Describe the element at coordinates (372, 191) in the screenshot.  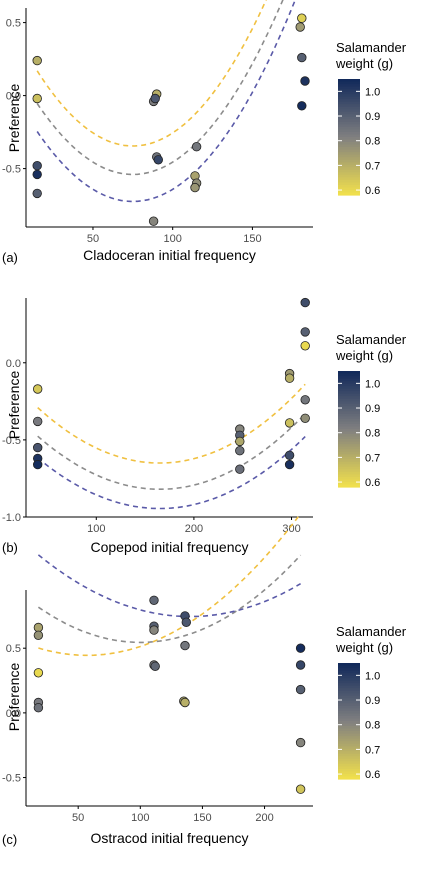
I see `colorbar-tick-label: 0.6` at that location.